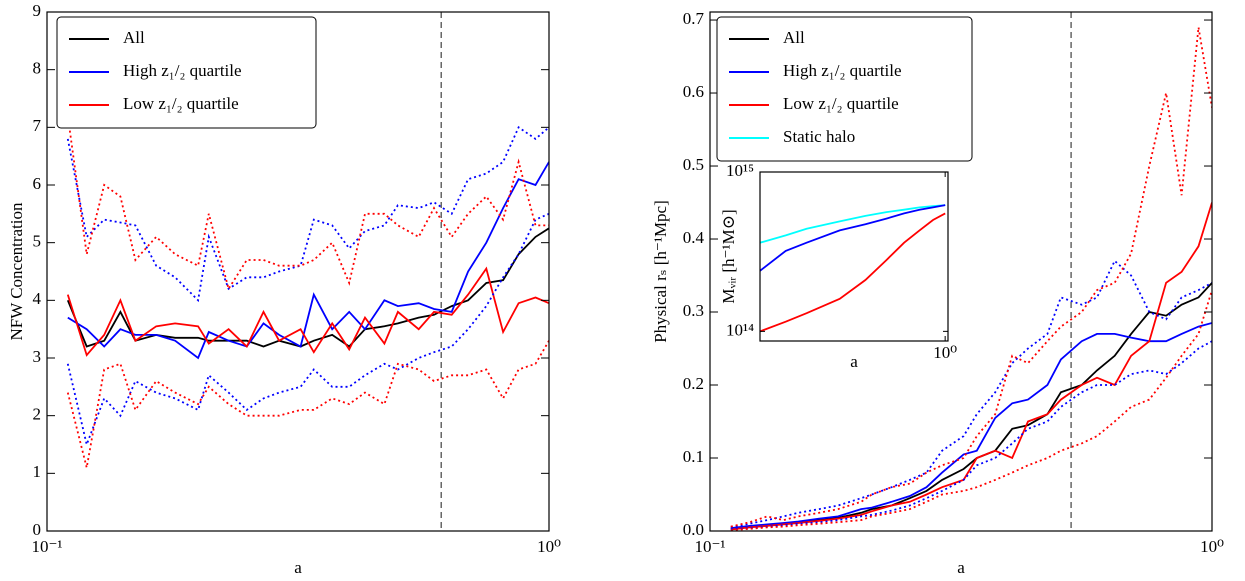 The image size is (1245, 581). What do you see at coordinates (819, 136) in the screenshot?
I see `legend-label: Static halo` at bounding box center [819, 136].